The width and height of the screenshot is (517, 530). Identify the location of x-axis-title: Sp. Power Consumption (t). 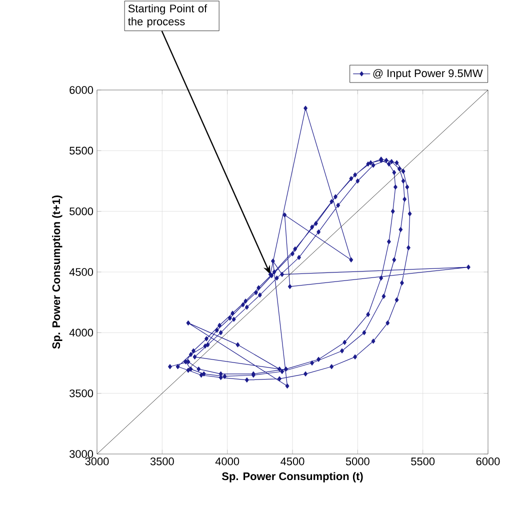
(292, 477).